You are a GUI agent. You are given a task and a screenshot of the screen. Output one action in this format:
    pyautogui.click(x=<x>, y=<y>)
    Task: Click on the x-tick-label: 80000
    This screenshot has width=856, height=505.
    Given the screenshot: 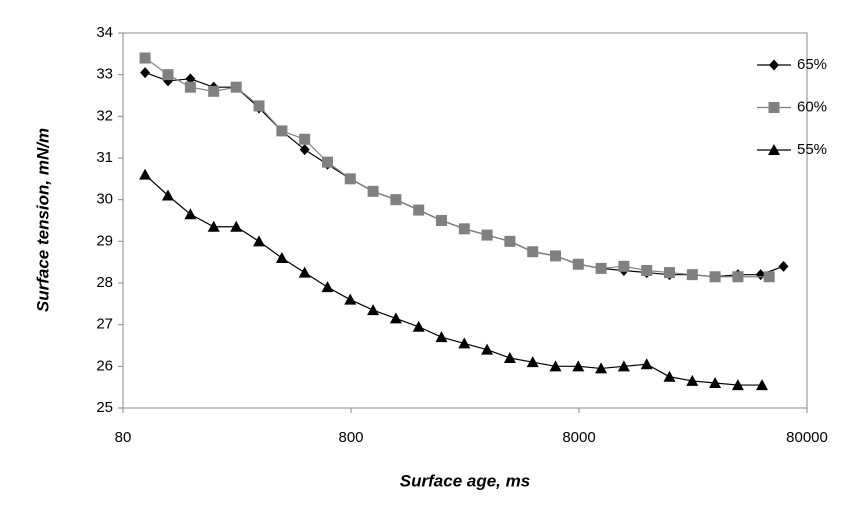 What is the action you would take?
    pyautogui.click(x=807, y=437)
    